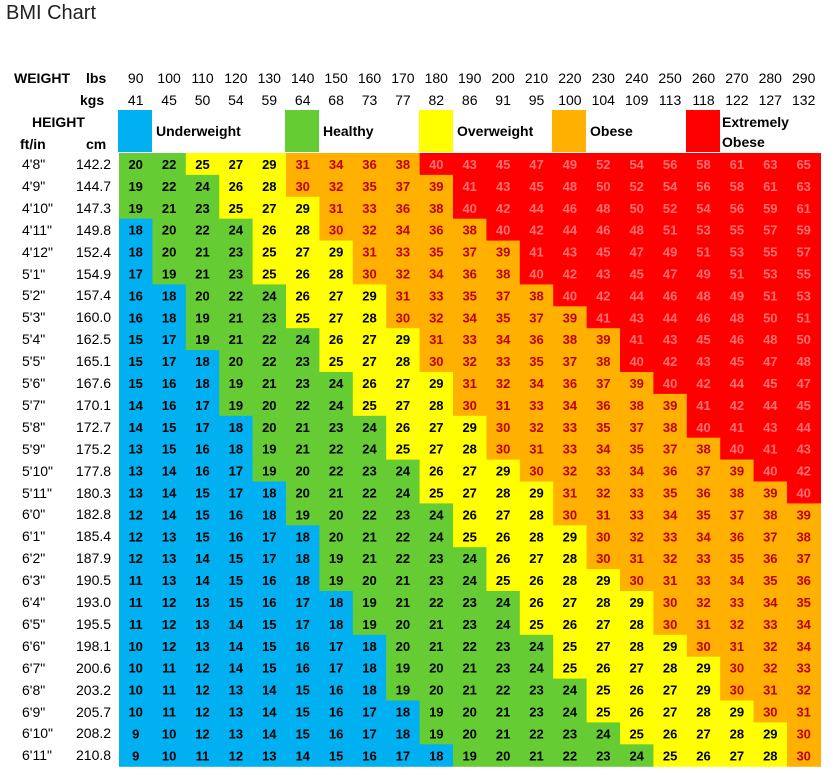 Image resolution: width=833 pixels, height=777 pixels. Describe the element at coordinates (469, 186) in the screenshot. I see `bmi-value: 41` at that location.